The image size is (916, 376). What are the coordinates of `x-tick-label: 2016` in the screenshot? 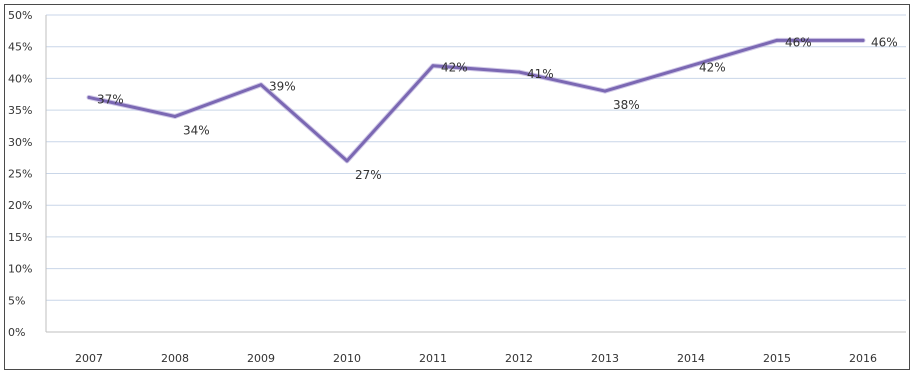 It's located at (863, 358).